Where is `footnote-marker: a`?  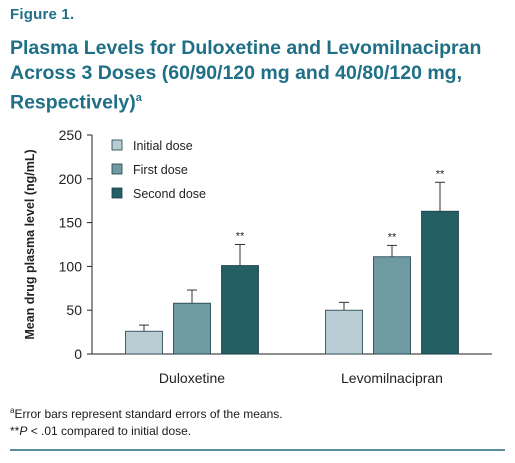 footnote-marker: a is located at coordinates (12, 410).